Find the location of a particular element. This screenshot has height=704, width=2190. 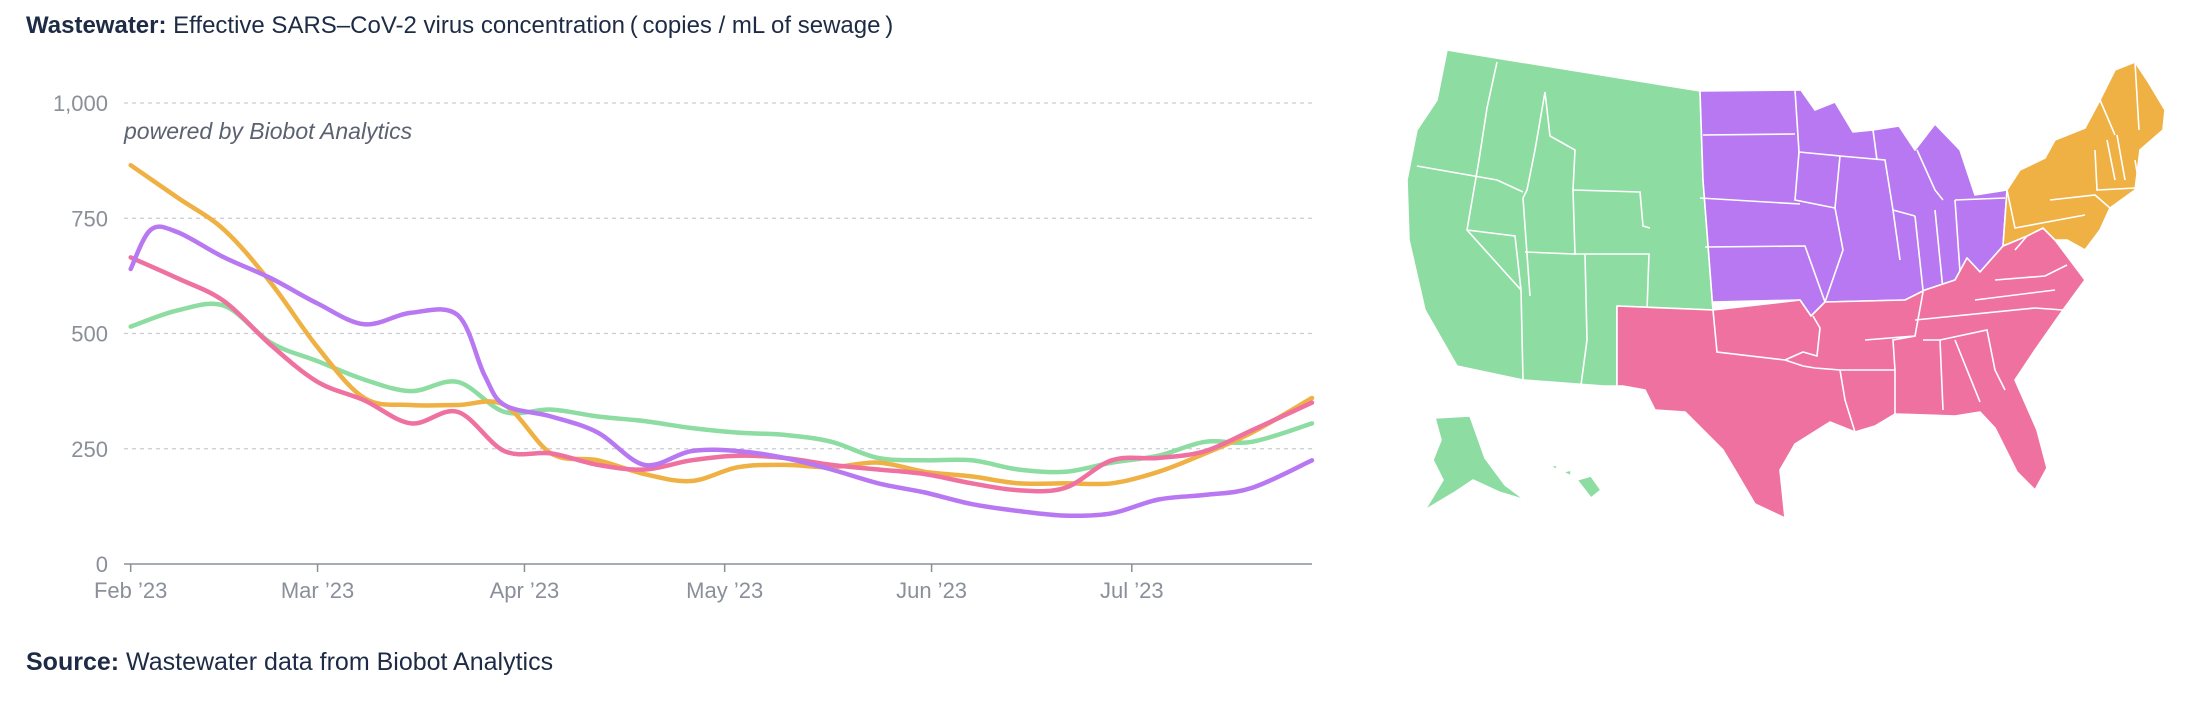

northeast-state-borders is located at coordinates (2073, 145).